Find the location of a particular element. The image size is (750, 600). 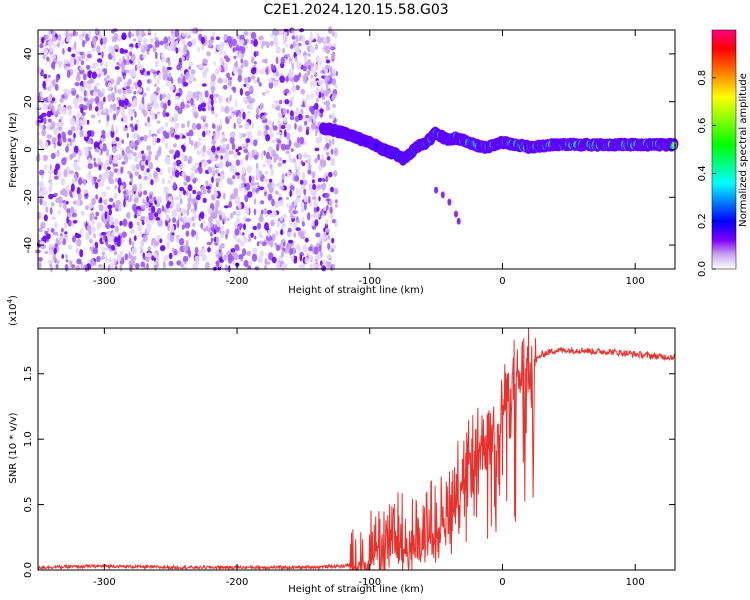

colorbar-tick-label: 0.0 is located at coordinates (702, 269).